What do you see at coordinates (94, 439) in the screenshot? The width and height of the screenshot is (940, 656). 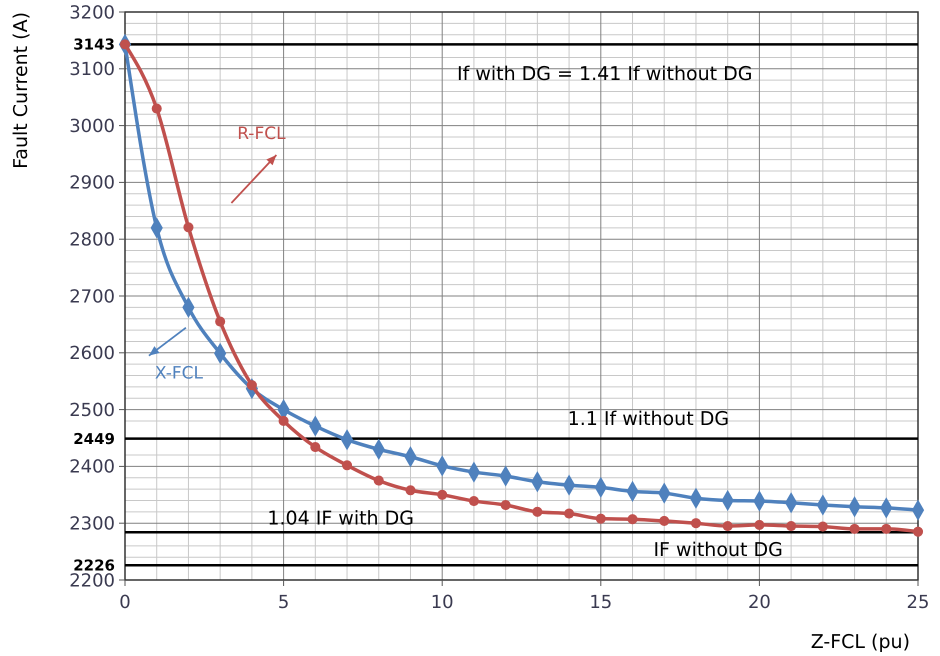 I see `ref-line-label: 2449` at bounding box center [94, 439].